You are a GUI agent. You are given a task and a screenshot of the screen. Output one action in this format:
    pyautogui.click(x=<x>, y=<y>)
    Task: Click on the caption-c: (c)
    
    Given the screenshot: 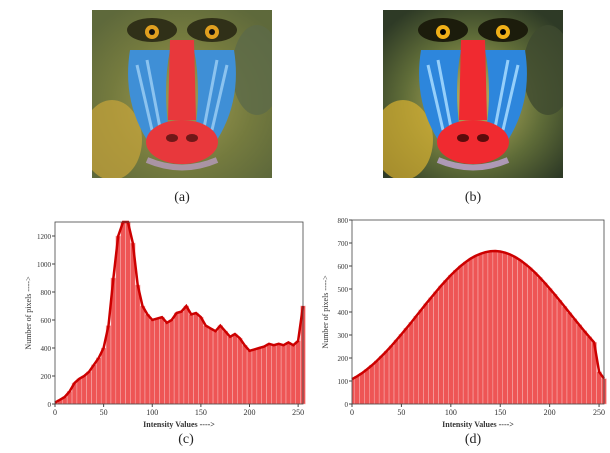 What is the action you would take?
    pyautogui.click(x=186, y=439)
    